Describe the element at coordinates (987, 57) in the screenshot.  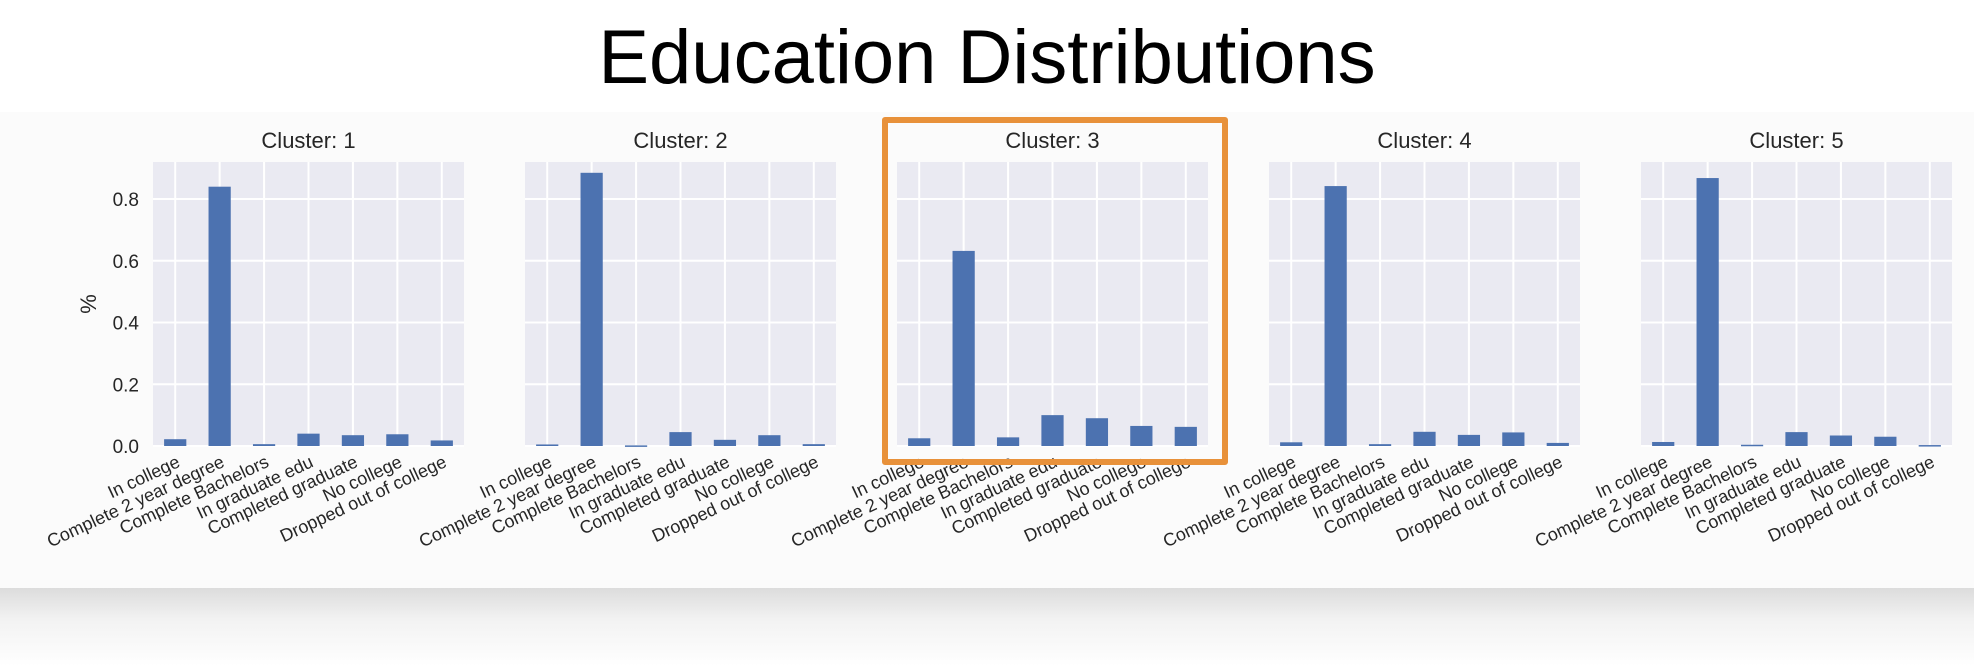
I see `page-title: Education Distributions` at that location.